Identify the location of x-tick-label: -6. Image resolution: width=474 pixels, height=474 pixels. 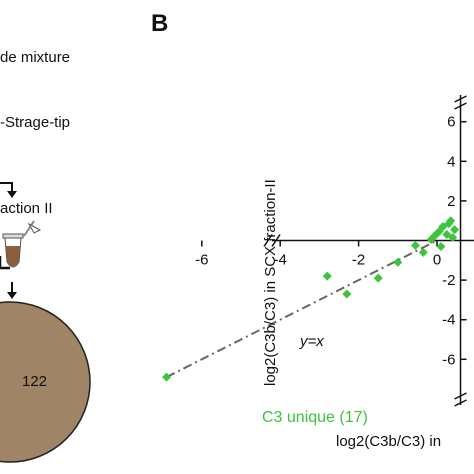
(201, 260).